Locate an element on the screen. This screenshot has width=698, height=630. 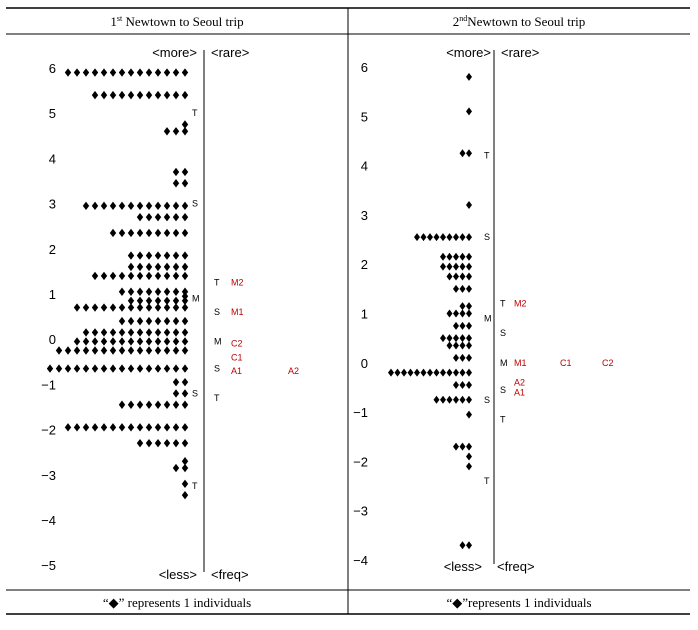
panel-2-marker-mid: S is located at coordinates (503, 333).